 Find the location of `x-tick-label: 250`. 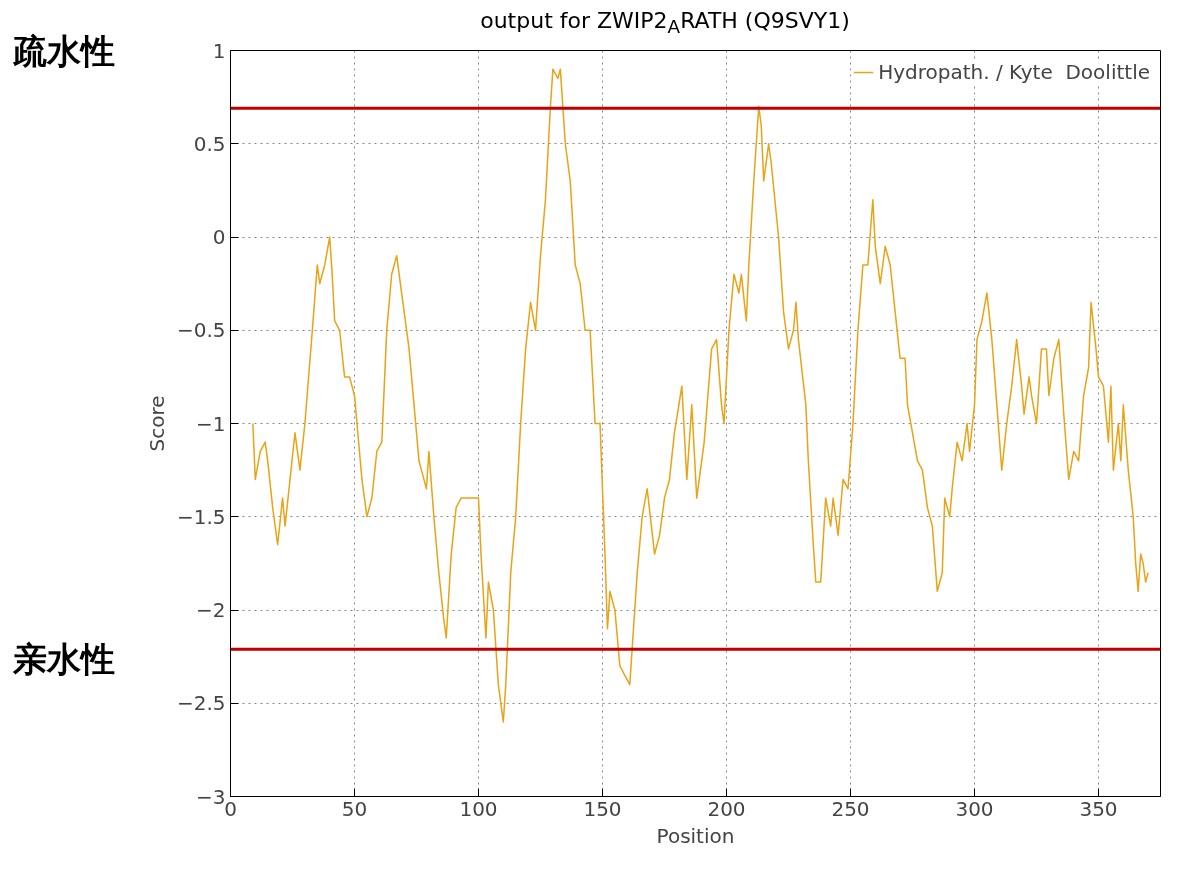

x-tick-label: 250 is located at coordinates (850, 808).